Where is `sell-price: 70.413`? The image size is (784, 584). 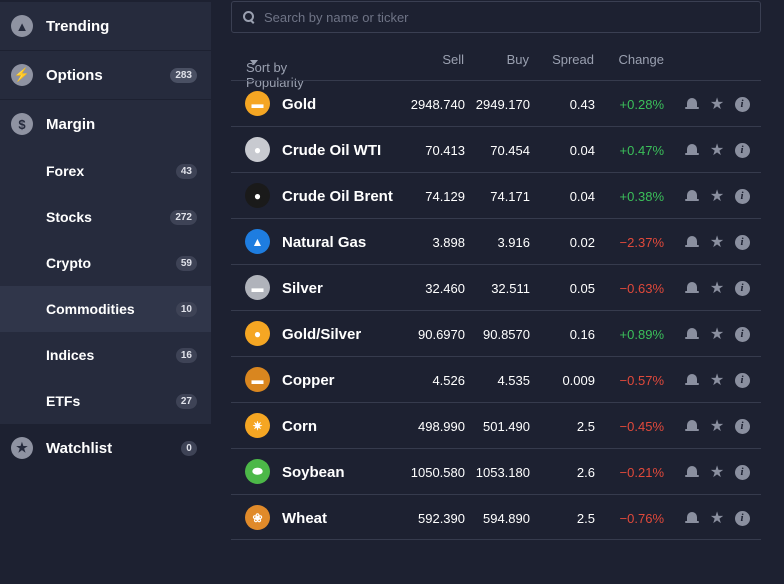
sell-price: 70.413 is located at coordinates (445, 150).